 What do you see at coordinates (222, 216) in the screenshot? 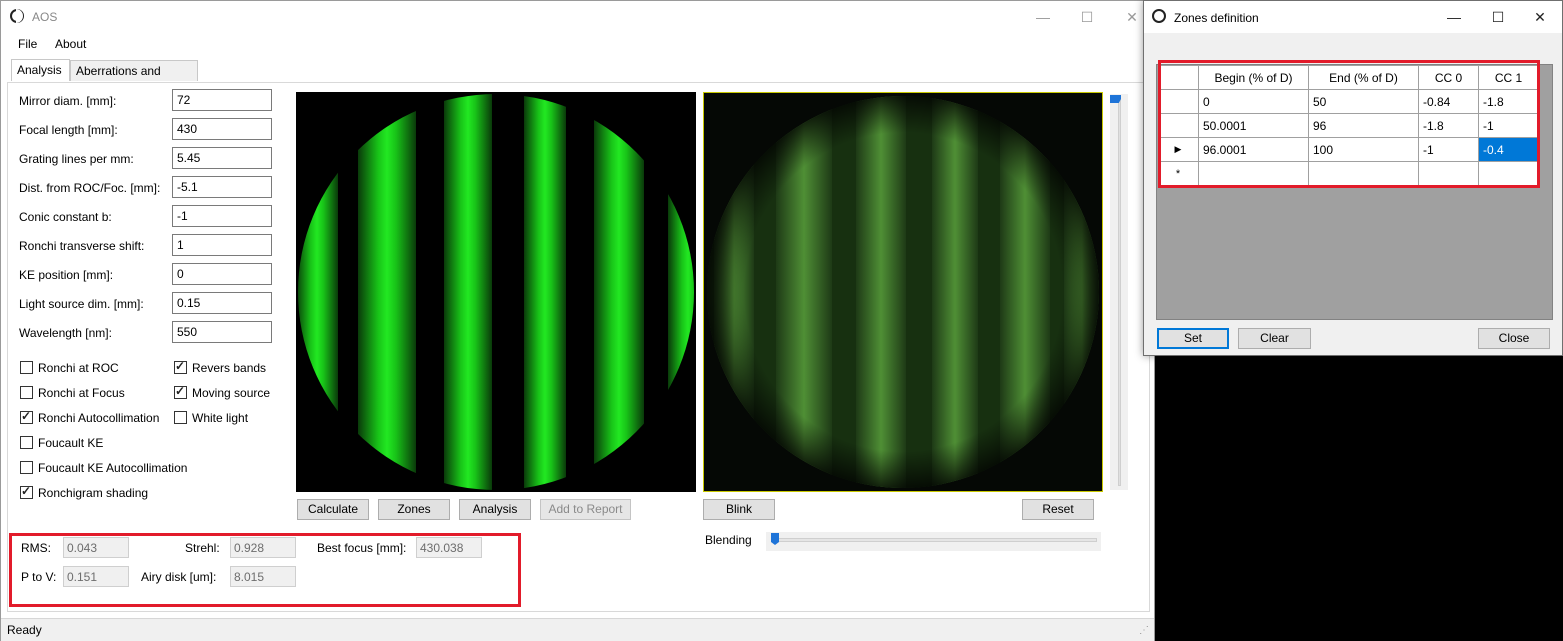
I see `conic-constant-input: -1` at bounding box center [222, 216].